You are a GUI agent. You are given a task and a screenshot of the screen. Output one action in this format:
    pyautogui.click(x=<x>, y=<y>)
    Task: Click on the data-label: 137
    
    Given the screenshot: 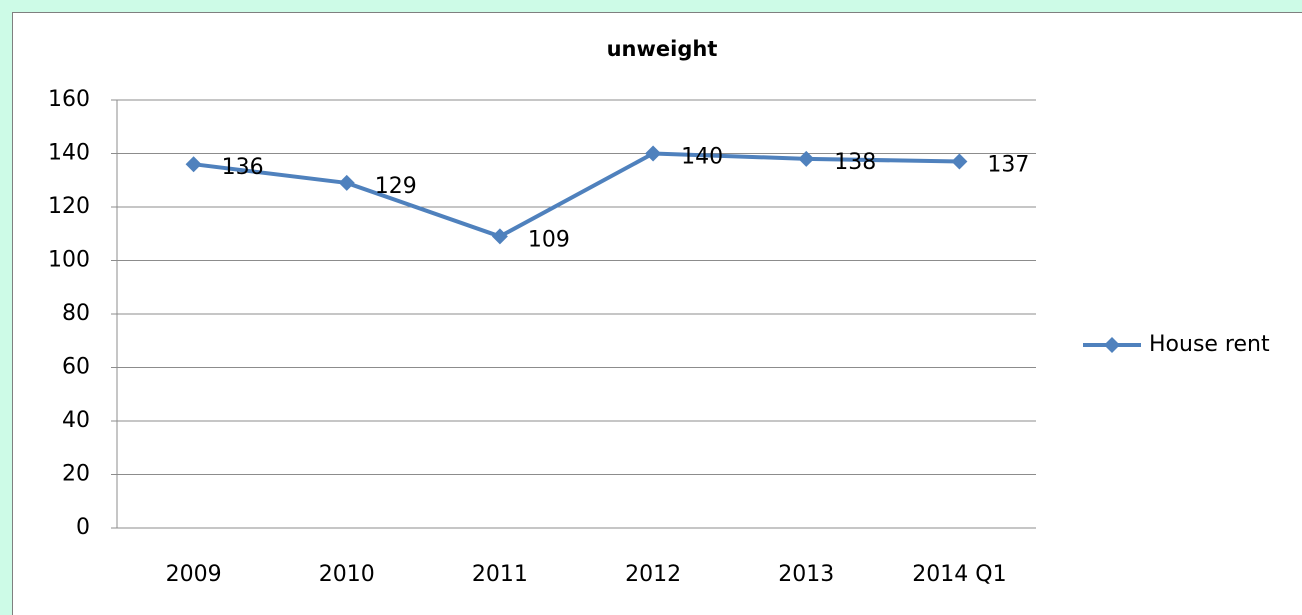 What is the action you would take?
    pyautogui.click(x=1008, y=165)
    